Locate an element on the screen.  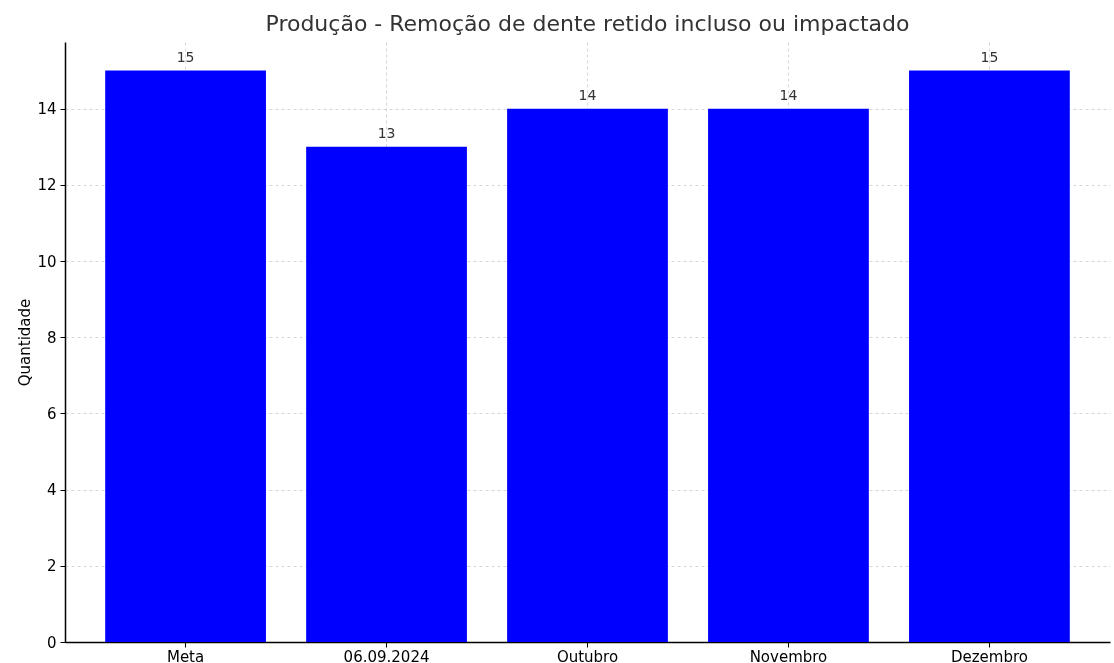
y-tick-label: 12 is located at coordinates (47, 185).